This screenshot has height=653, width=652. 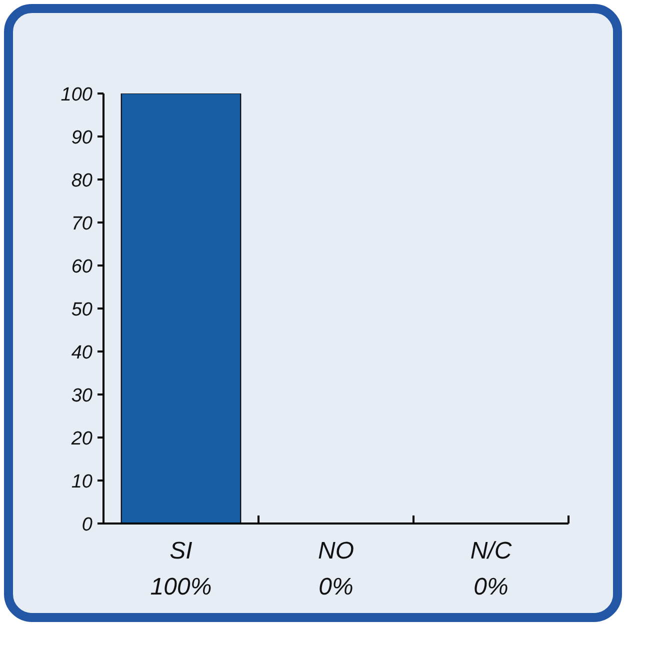 I want to click on y-tick-label: 30, so click(x=82, y=396).